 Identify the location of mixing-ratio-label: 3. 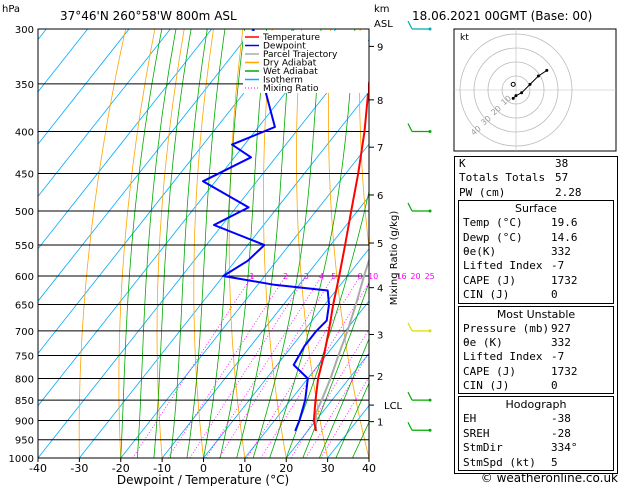
(306, 276).